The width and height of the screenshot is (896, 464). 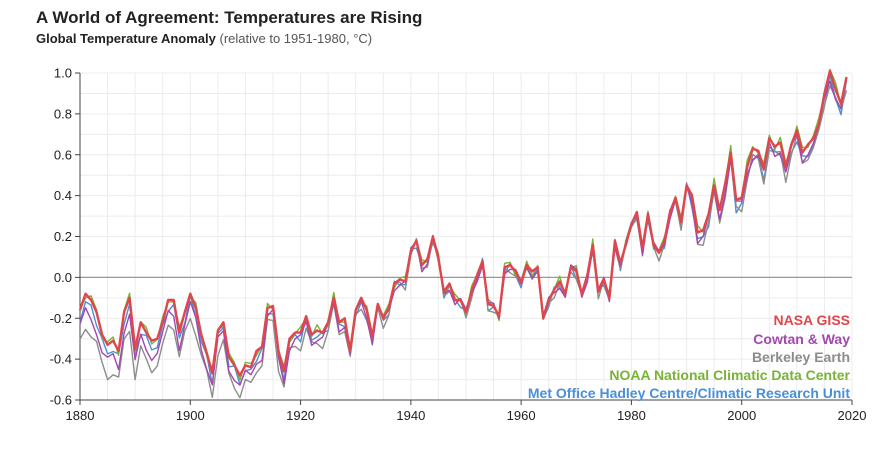 I want to click on y-tick-label: 0.2, so click(x=63, y=236).